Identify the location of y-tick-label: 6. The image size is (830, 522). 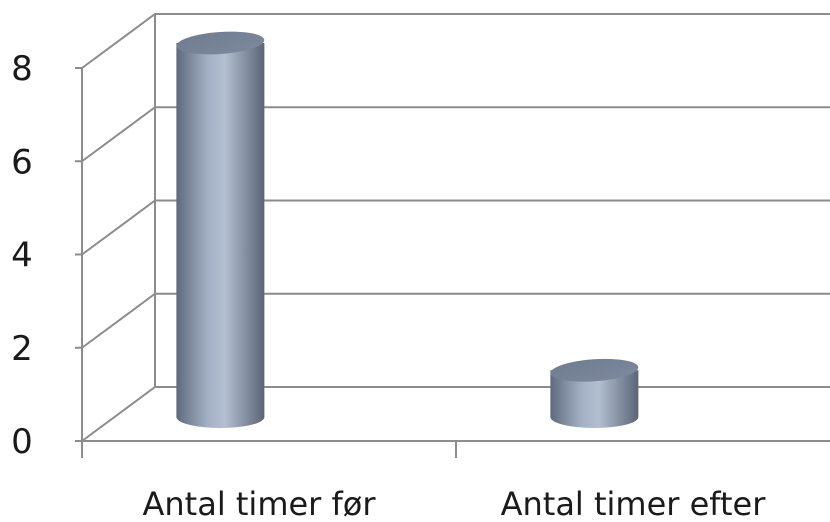
(22, 162).